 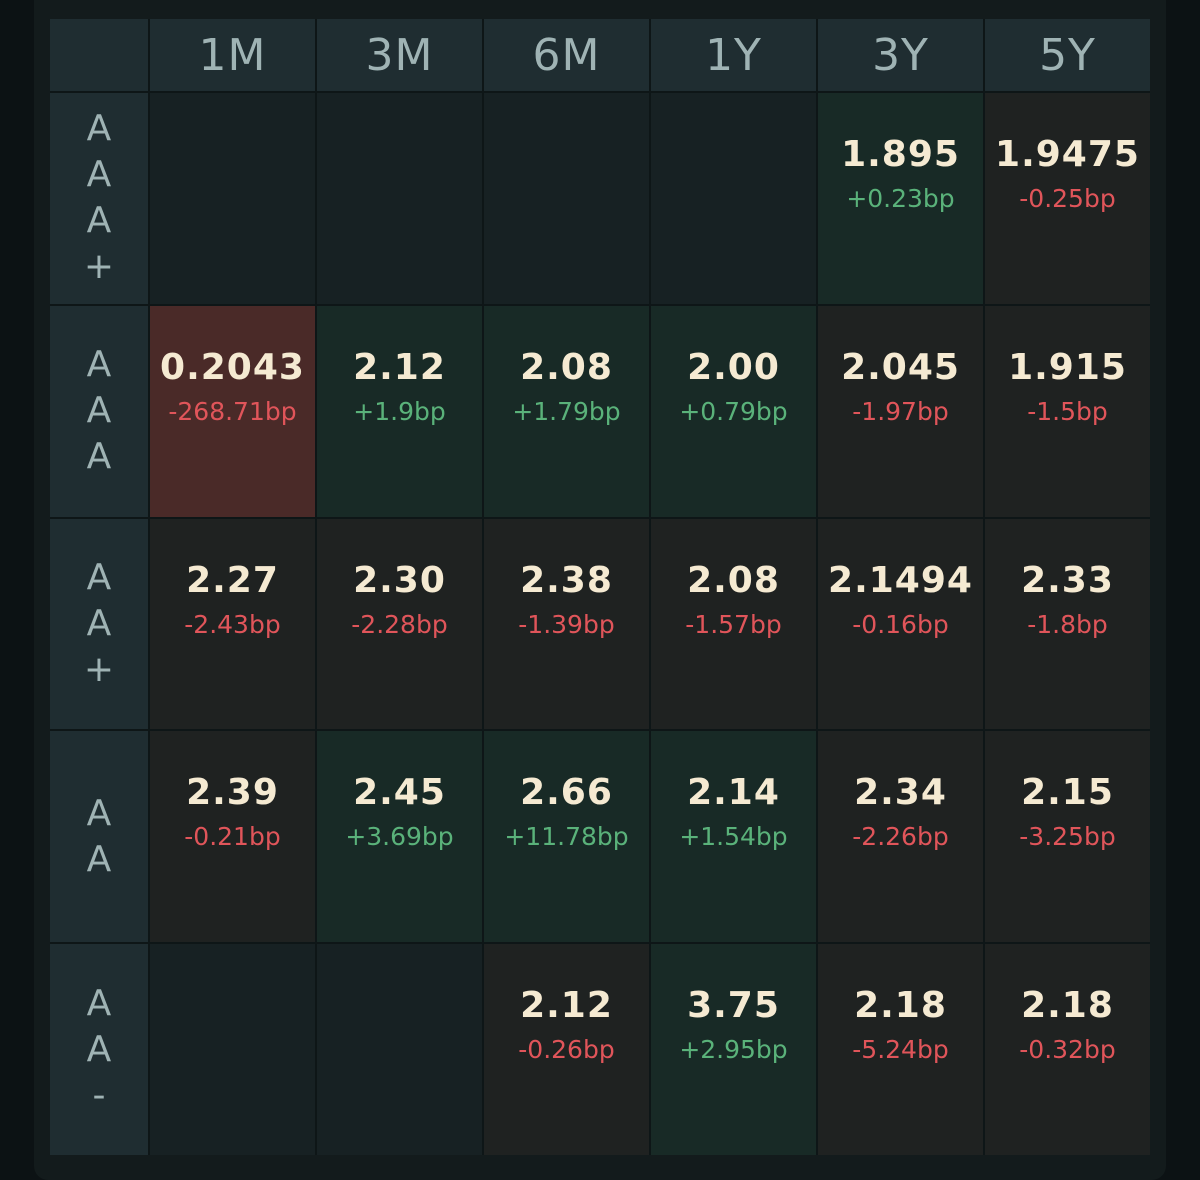 I want to click on change-value: -2.43bp, so click(x=232, y=624).